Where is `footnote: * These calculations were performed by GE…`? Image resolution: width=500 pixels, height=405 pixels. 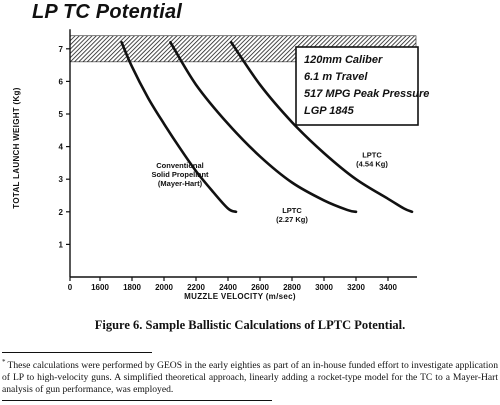 footnote: * These calculations were performed by GE… is located at coordinates (250, 376).